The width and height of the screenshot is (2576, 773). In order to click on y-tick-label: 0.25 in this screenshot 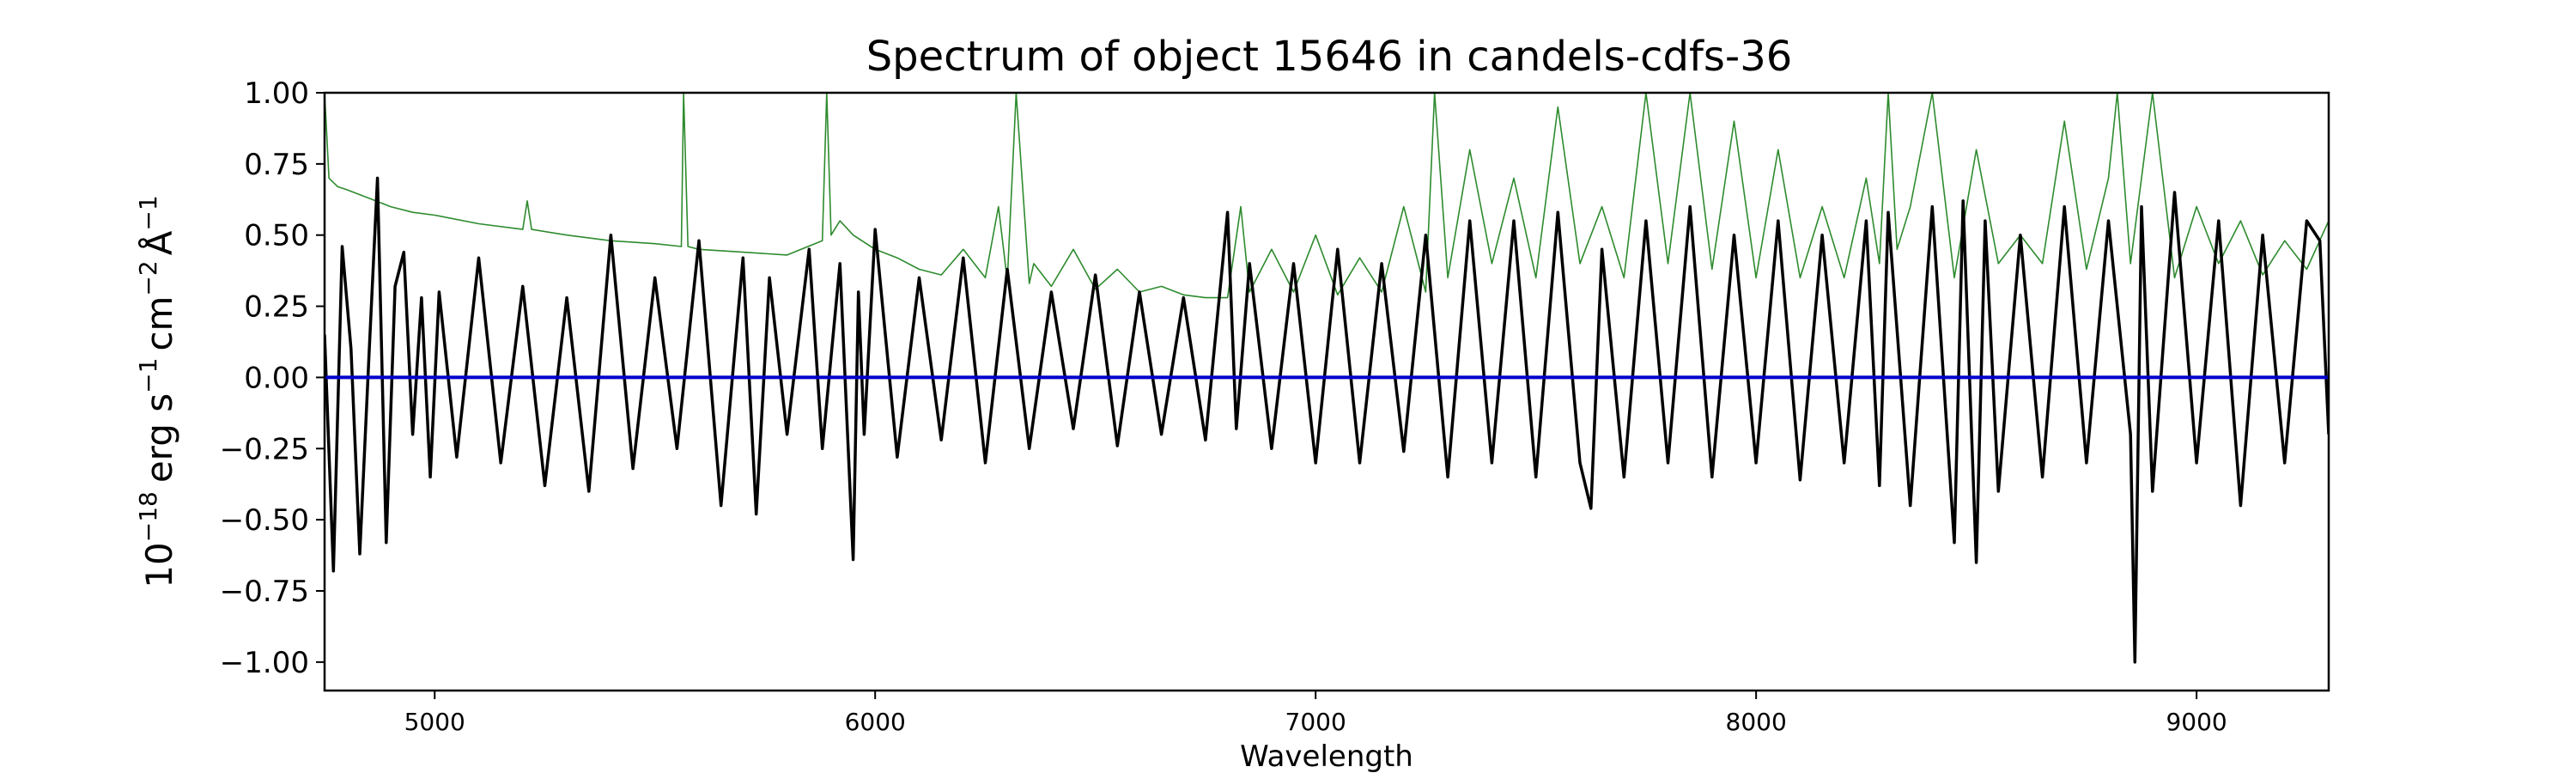, I will do `click(276, 307)`.